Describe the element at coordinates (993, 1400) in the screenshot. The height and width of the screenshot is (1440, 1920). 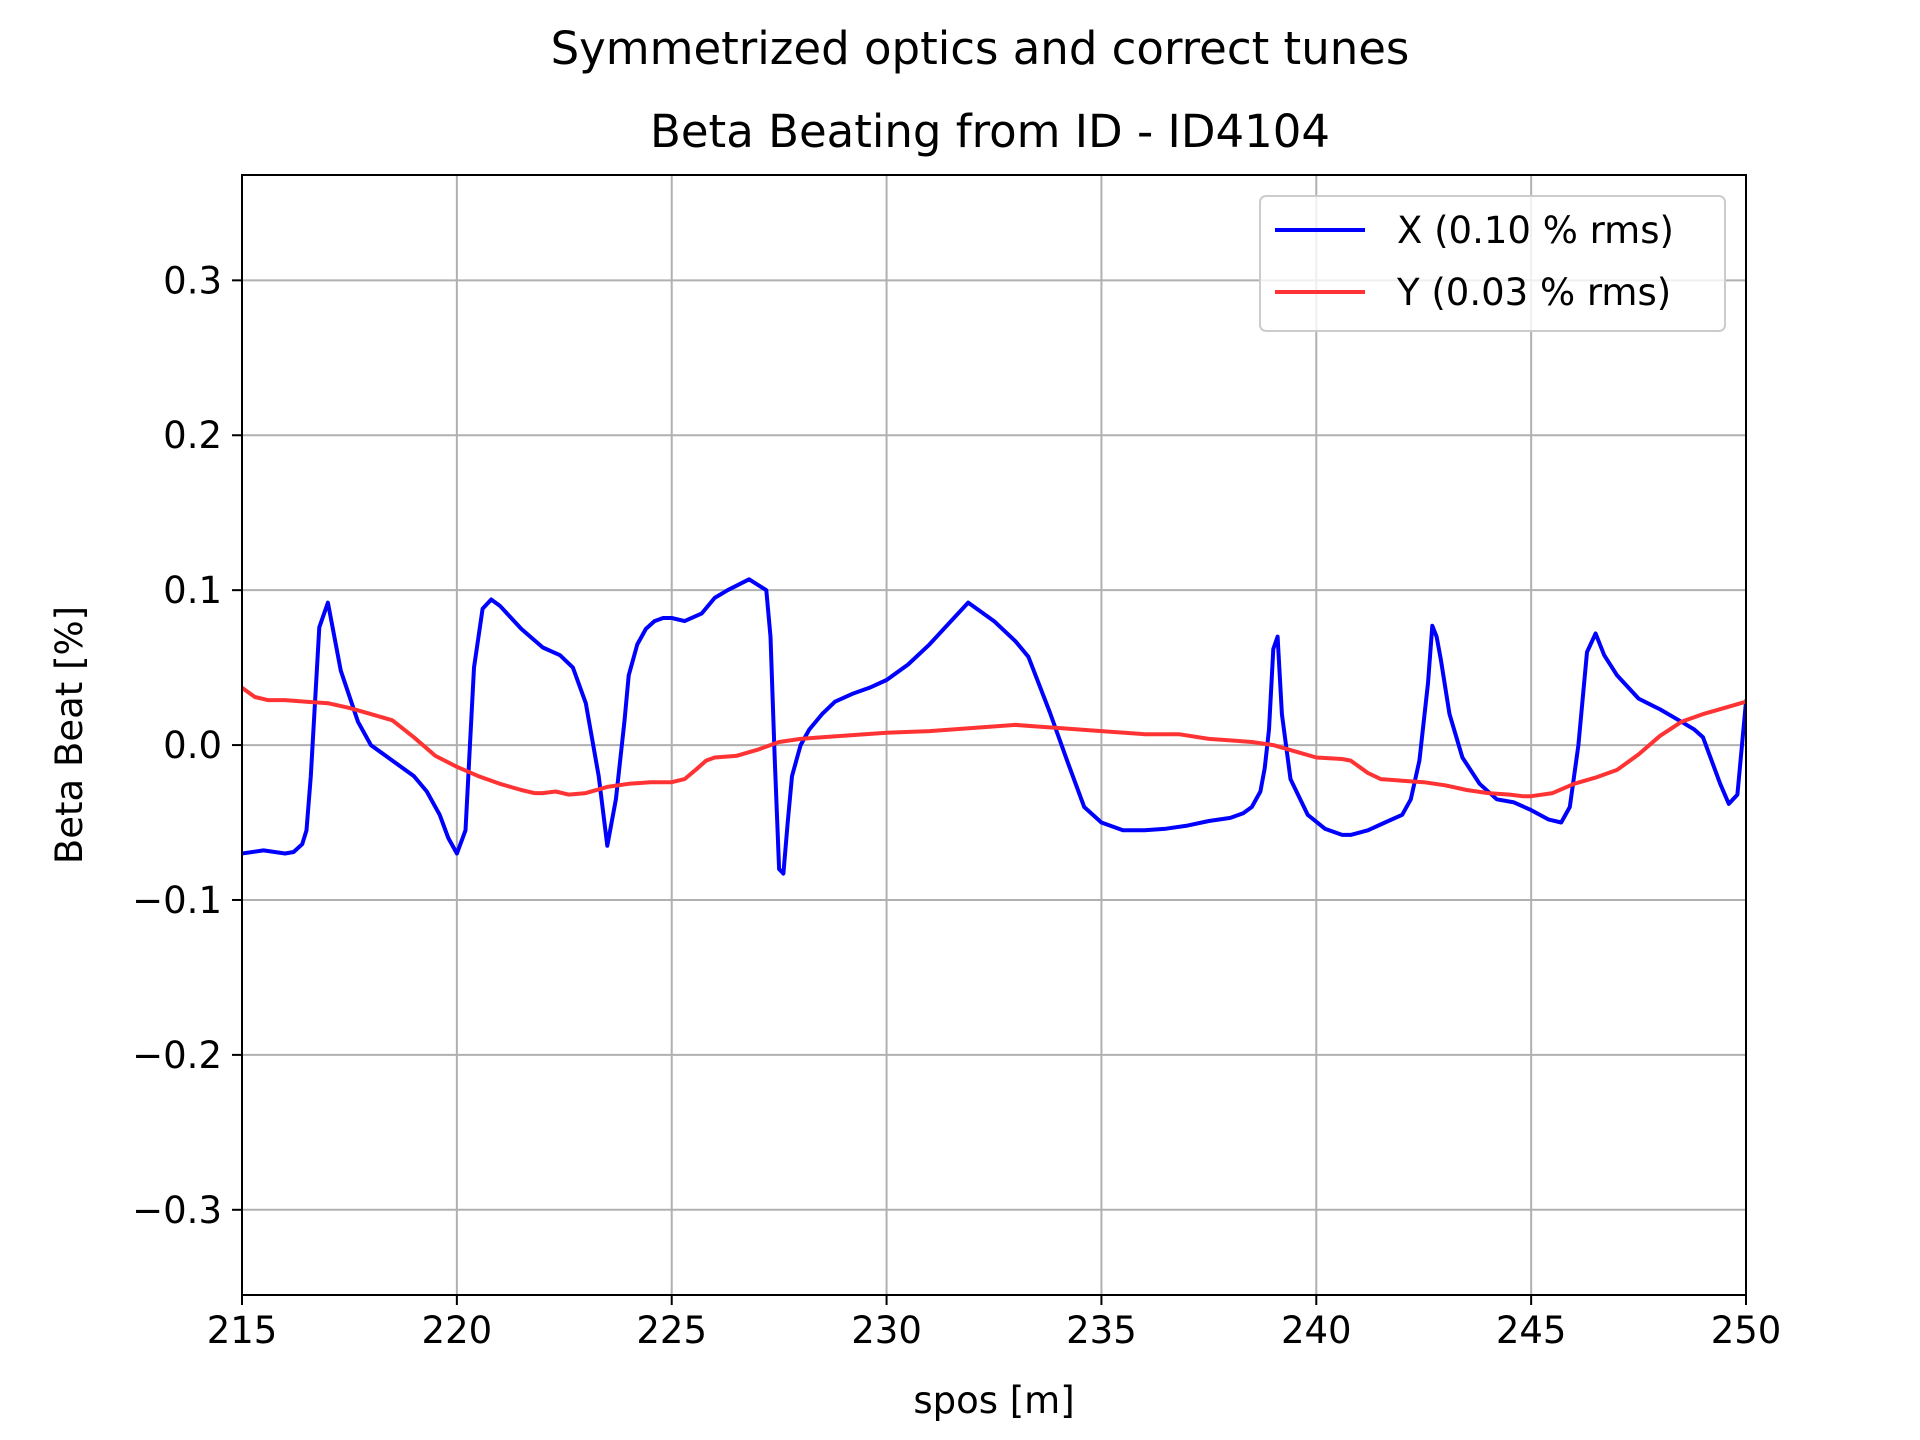
I see `x-axis-label: spos [m]` at that location.